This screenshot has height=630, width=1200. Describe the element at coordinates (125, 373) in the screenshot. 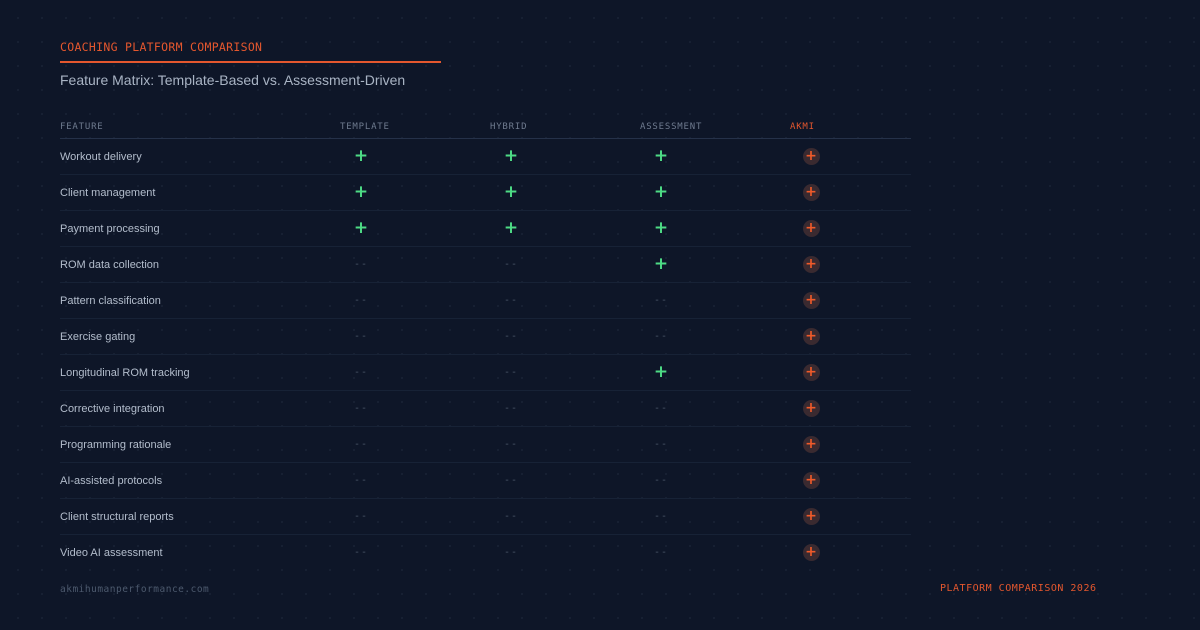

I see `feature-label: Longitudinal ROM tracking` at that location.